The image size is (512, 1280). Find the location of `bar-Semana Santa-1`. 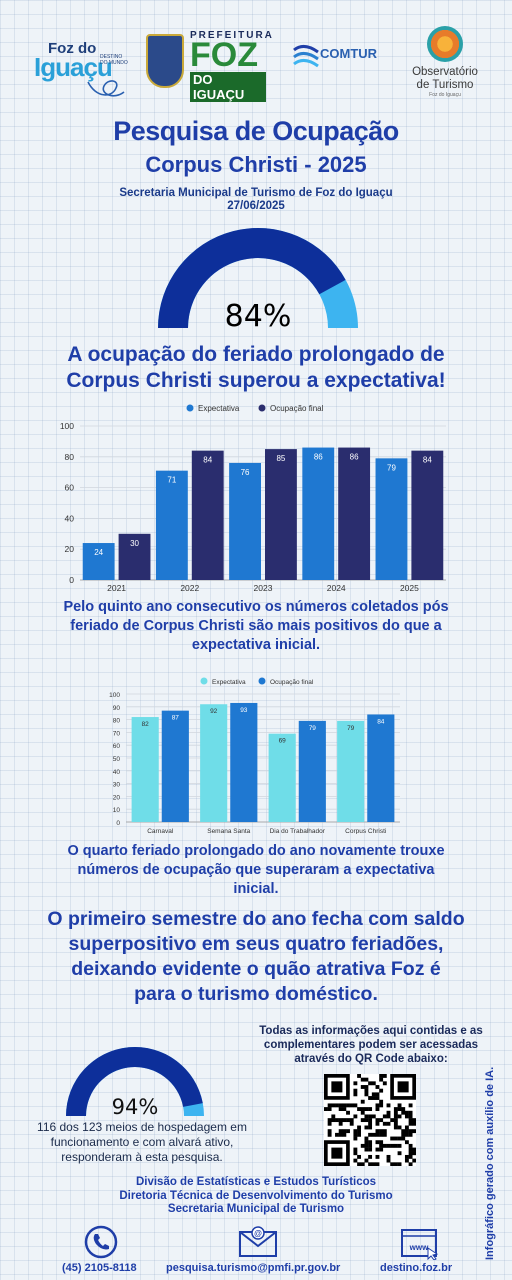

bar-Semana Santa-1 is located at coordinates (244, 762).